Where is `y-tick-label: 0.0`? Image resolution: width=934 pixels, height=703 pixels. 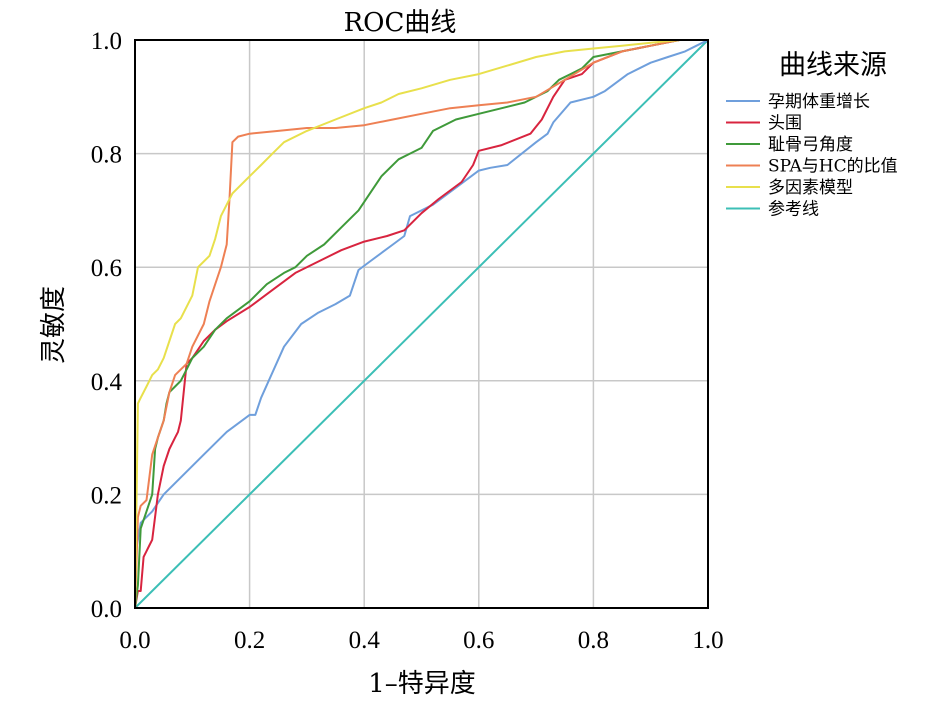
y-tick-label: 0.0 is located at coordinates (106, 609).